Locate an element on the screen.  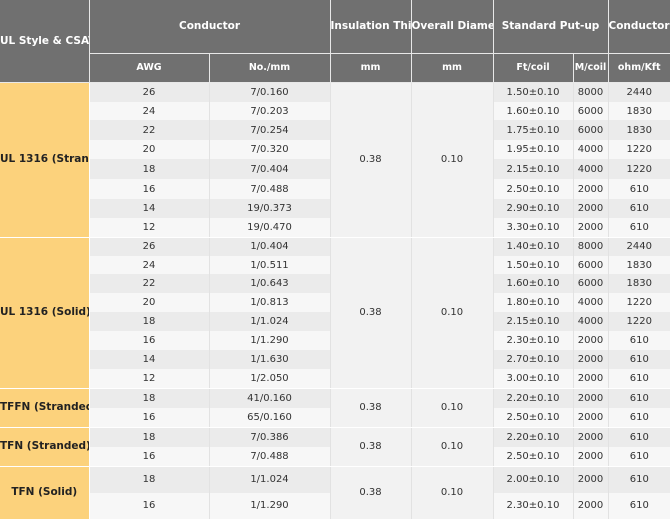
table-row: 20 7/0.320 1.95±0.10 4000 1220 is located at coordinates (335, 149).